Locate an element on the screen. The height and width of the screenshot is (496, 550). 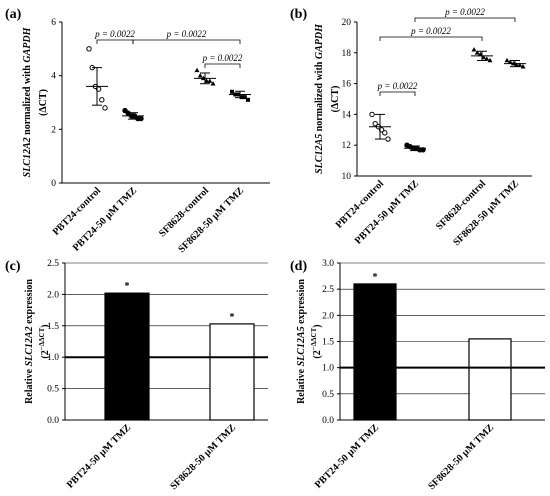
y-tick-label: 4 is located at coordinates (53, 77).